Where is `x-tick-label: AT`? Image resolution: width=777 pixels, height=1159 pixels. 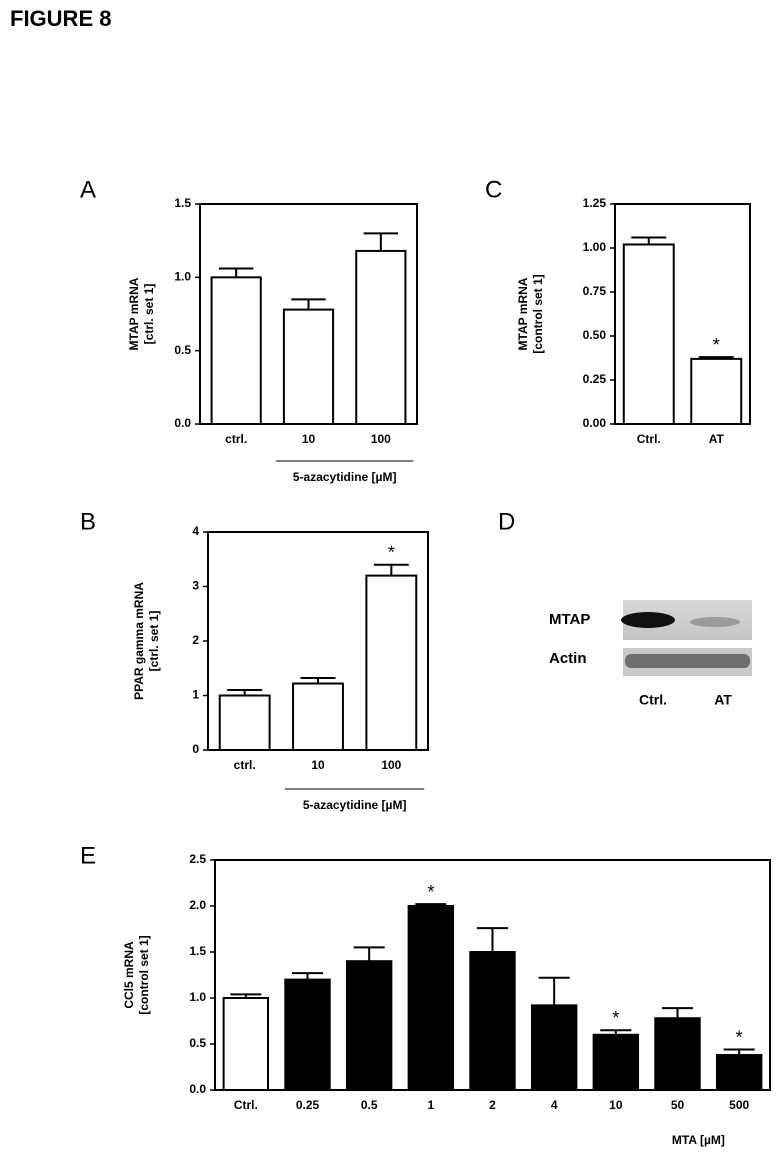
x-tick-label: AT is located at coordinates (717, 439).